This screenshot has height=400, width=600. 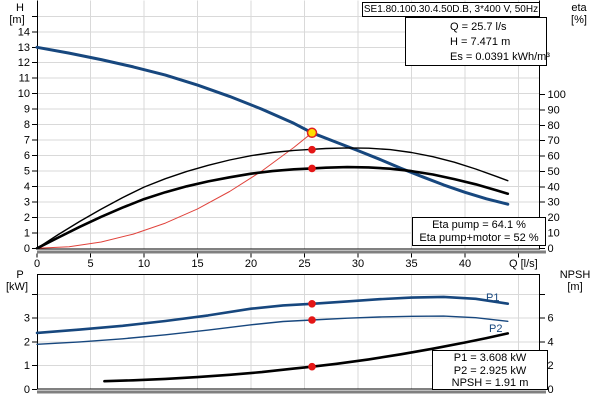 I want to click on power-axis-unit-kw: [kW], so click(x=17, y=287).